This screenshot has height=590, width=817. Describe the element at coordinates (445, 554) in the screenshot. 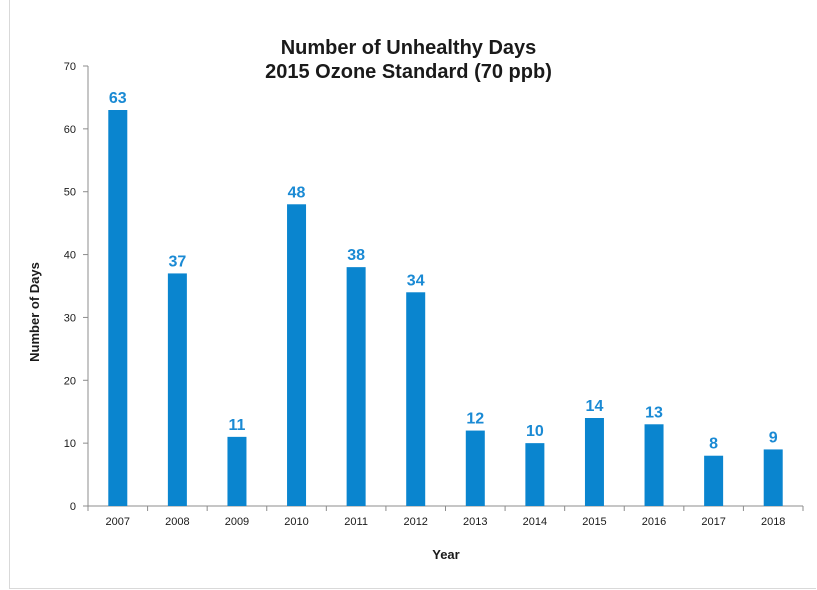

I see `x-axis-label: Year` at that location.